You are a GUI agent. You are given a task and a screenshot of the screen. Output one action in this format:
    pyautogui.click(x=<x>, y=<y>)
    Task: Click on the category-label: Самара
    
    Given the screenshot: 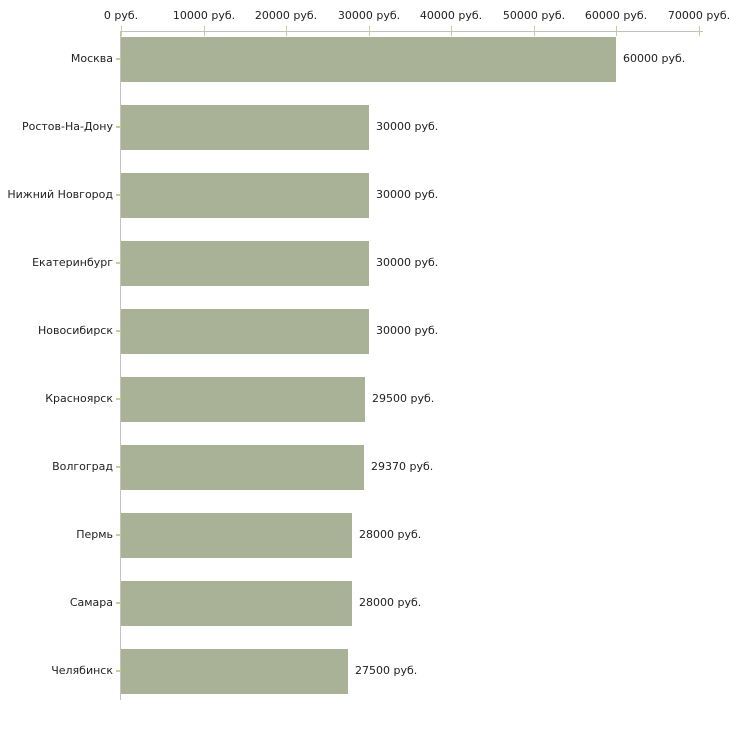 What is the action you would take?
    pyautogui.click(x=91, y=602)
    